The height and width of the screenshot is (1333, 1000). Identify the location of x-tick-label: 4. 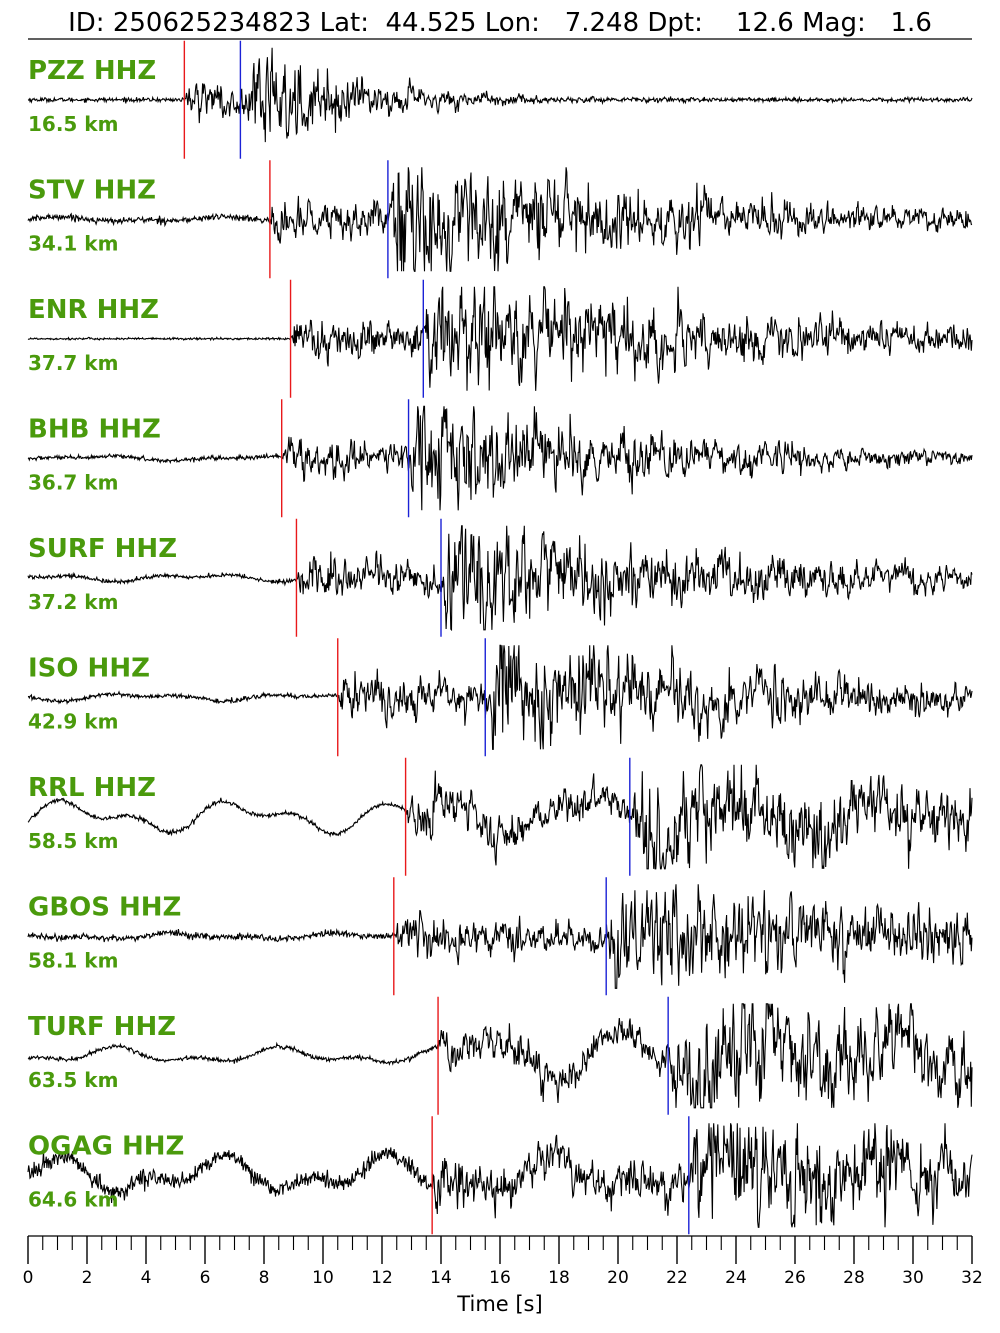
(146, 1278).